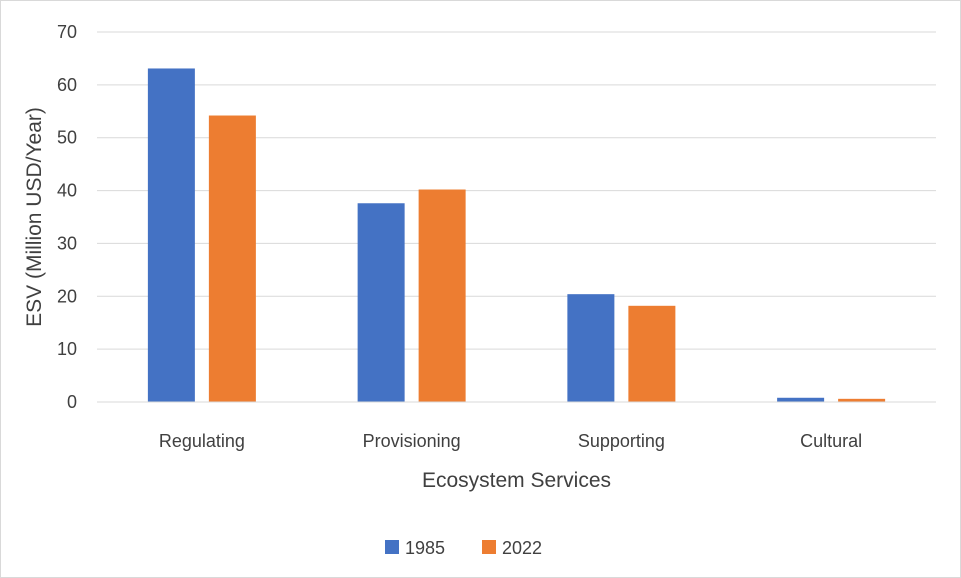 The height and width of the screenshot is (578, 961). I want to click on legend-label-2022: 2022, so click(522, 548).